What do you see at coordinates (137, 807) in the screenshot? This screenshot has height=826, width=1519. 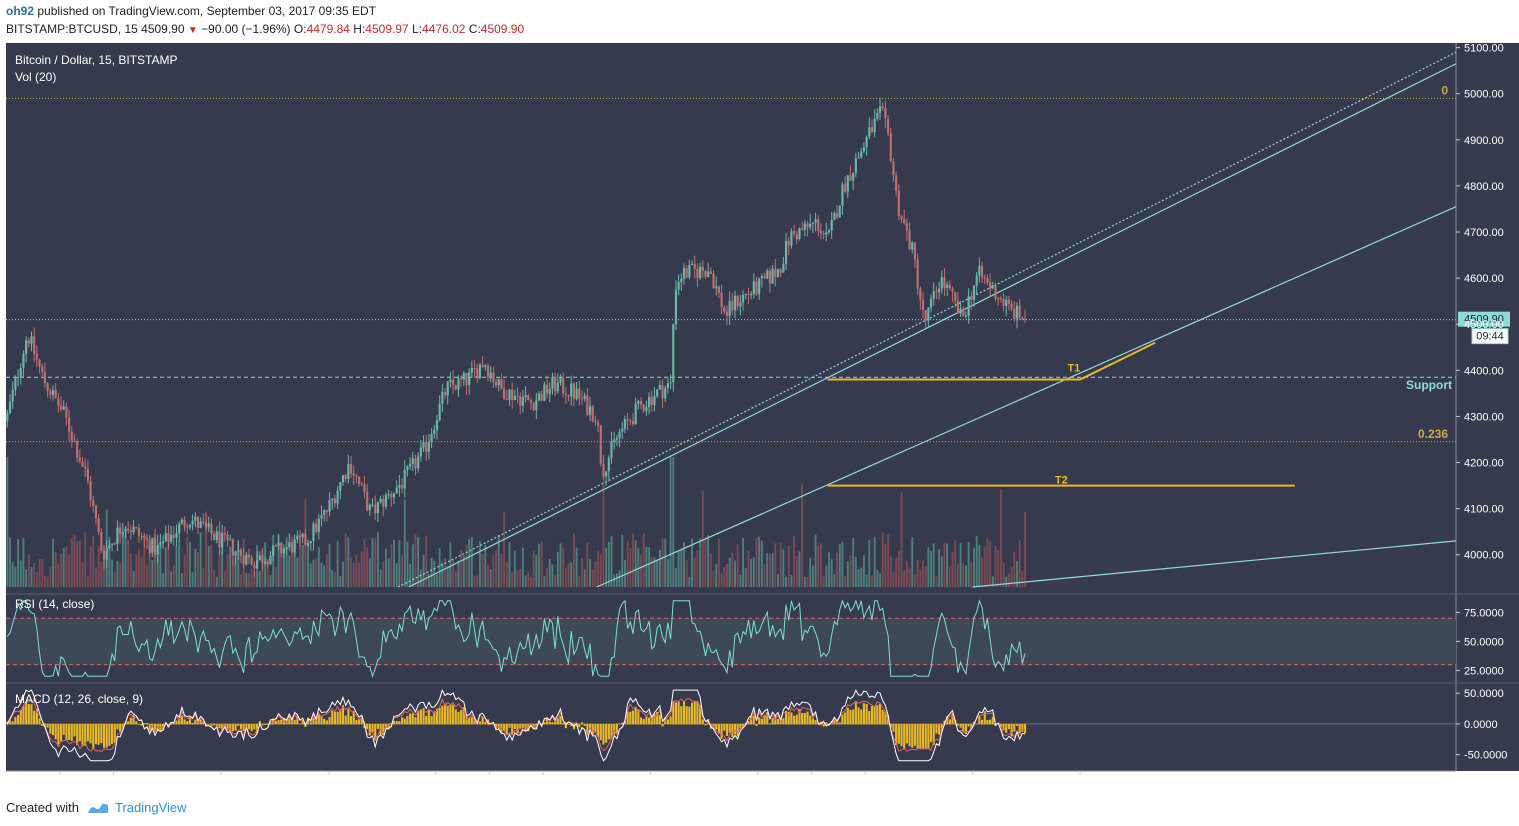 I see `tradingview-link: TradingView` at bounding box center [137, 807].